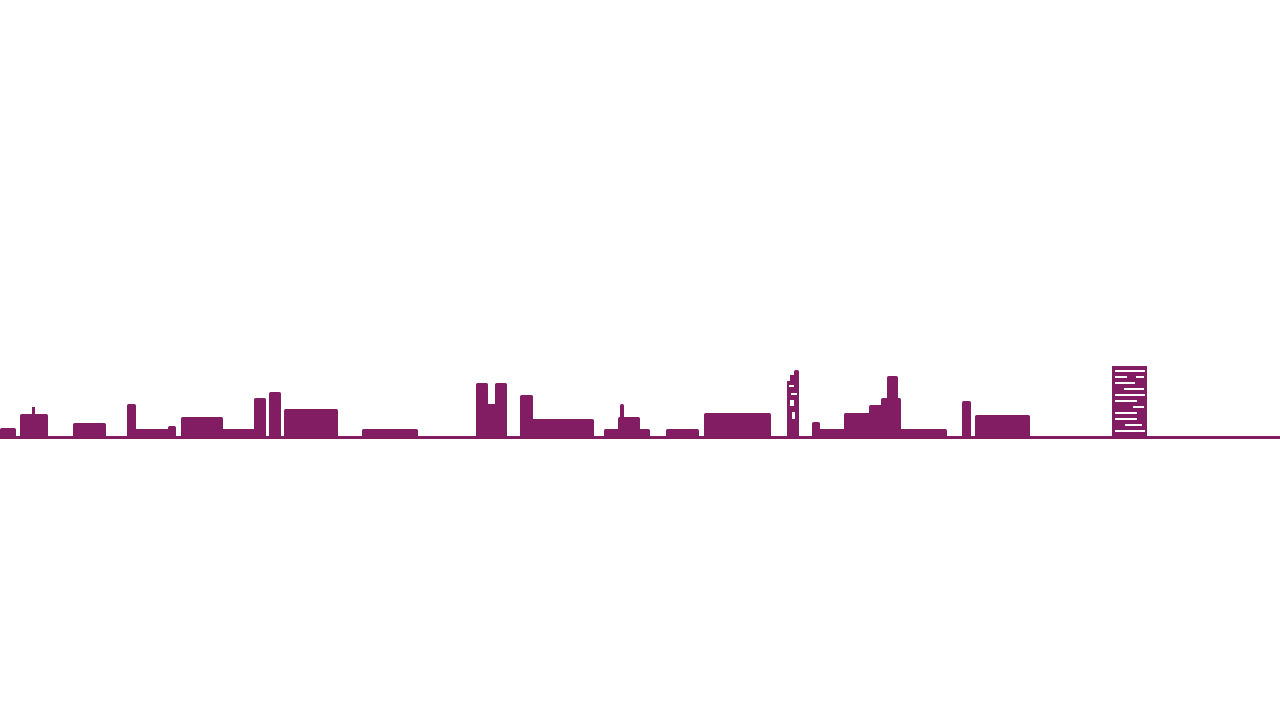 Image resolution: width=1280 pixels, height=720 pixels. I want to click on ground-line-icon, so click(640, 437).